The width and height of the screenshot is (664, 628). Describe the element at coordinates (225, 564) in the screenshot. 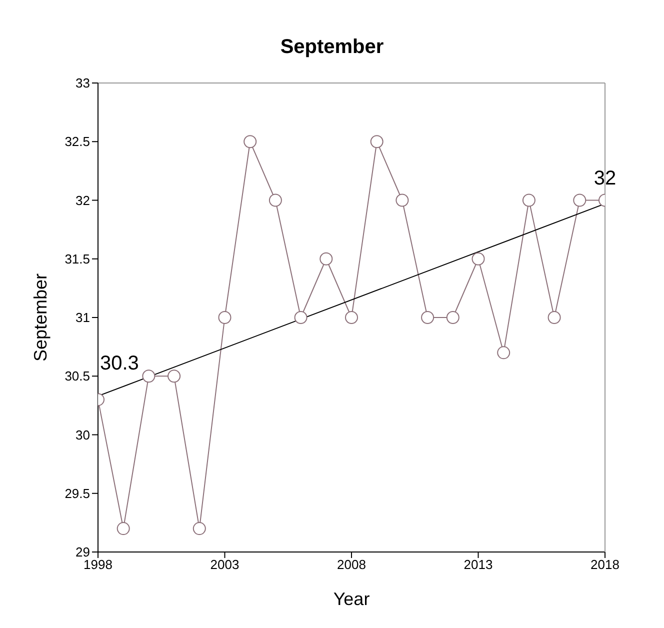

I see `x-tick-label: 2003` at that location.